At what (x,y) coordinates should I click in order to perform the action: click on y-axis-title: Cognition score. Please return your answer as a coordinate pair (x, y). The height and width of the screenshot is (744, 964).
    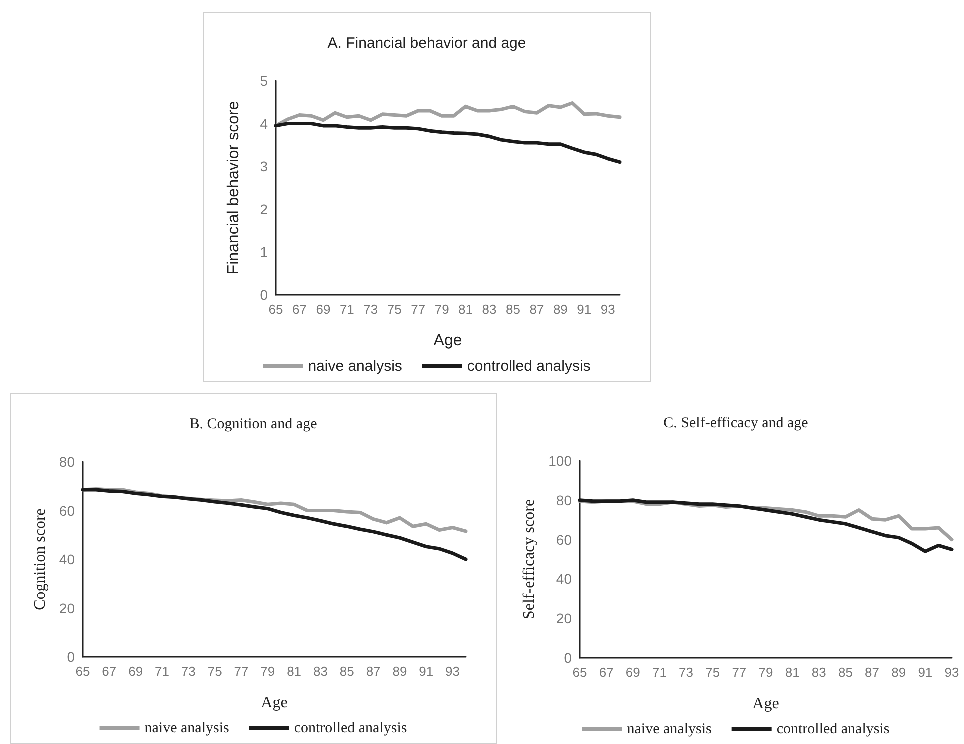
    Looking at the image, I should click on (41, 559).